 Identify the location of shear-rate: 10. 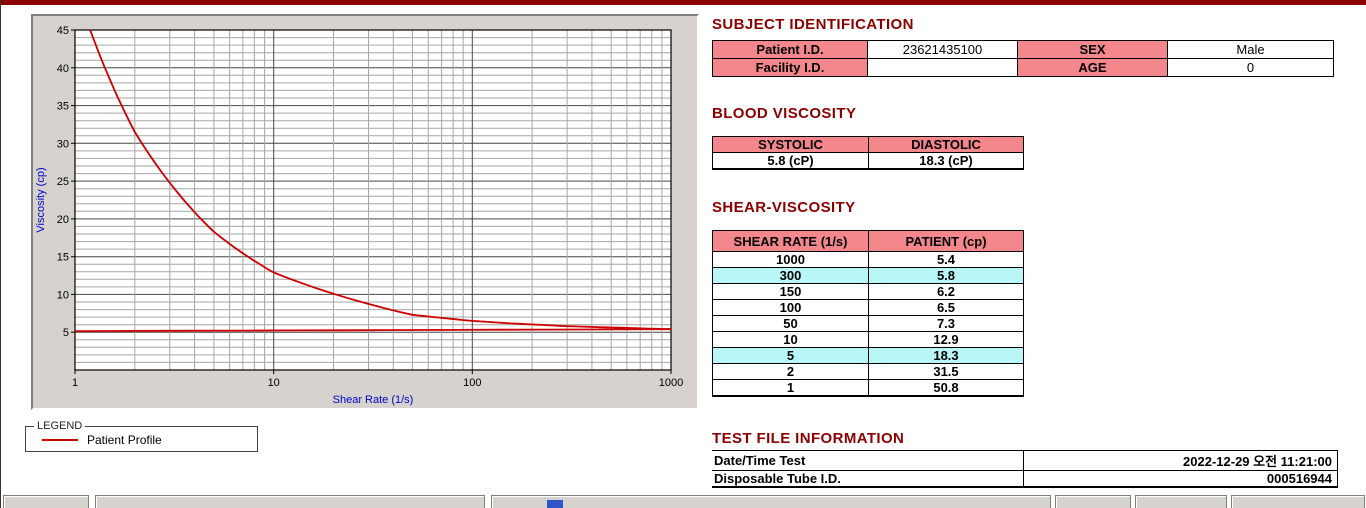
(790, 339).